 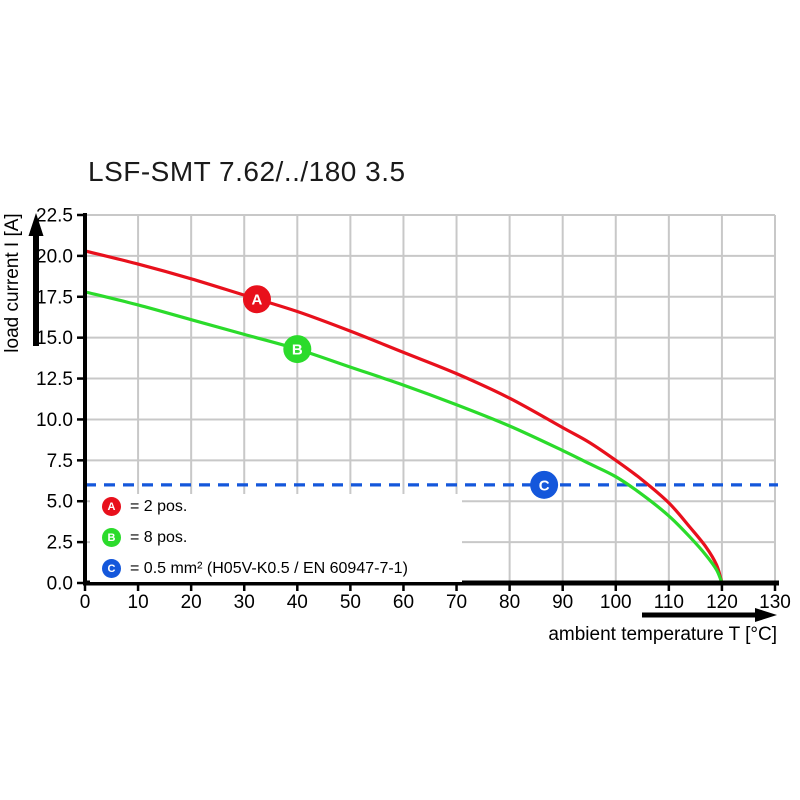 I want to click on y-tick-label: 17.5, so click(x=54, y=297).